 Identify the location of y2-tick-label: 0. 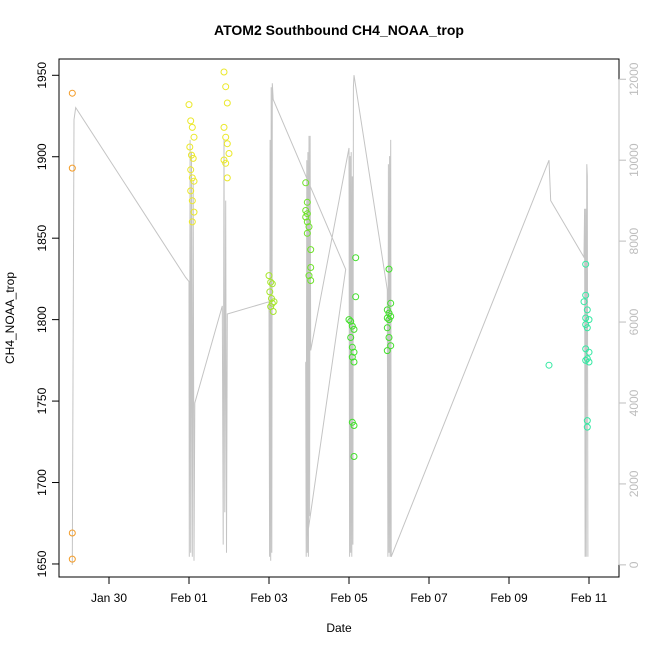
(634, 564).